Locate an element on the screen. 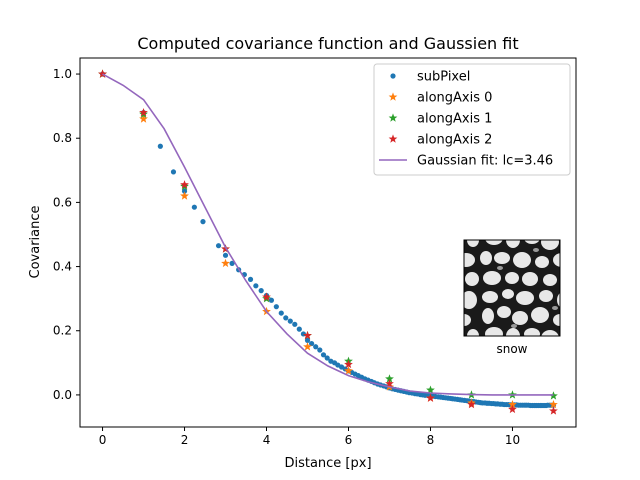 This screenshot has width=640, height=480. inset-image: snow is located at coordinates (512, 297).